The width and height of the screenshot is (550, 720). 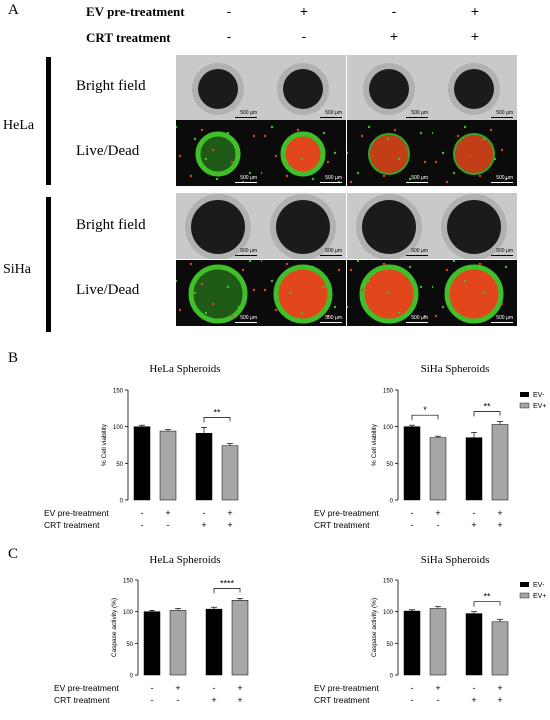 What do you see at coordinates (227, 583) in the screenshot?
I see `significance-label: ****` at bounding box center [227, 583].